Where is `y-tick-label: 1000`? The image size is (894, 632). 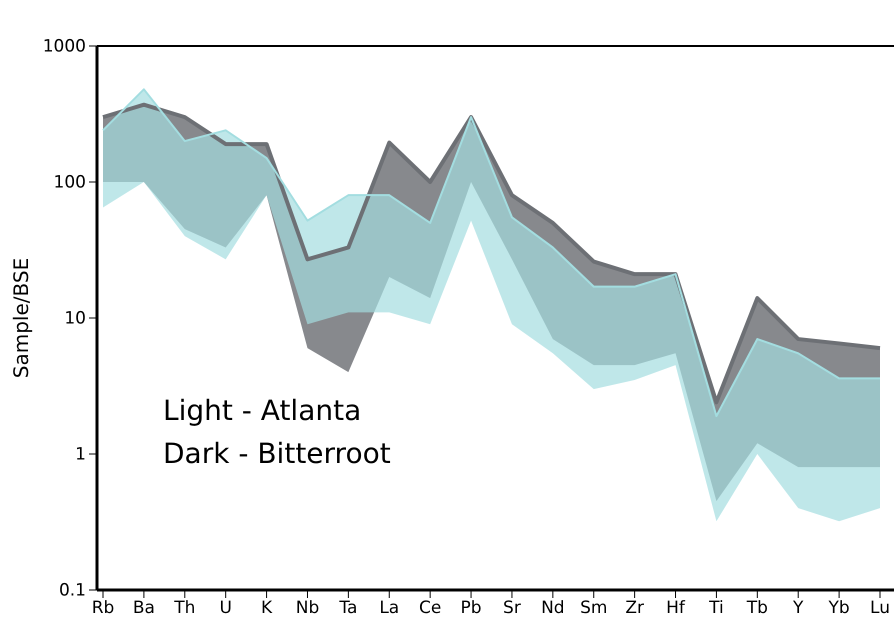 y-tick-label: 1000 is located at coordinates (64, 46).